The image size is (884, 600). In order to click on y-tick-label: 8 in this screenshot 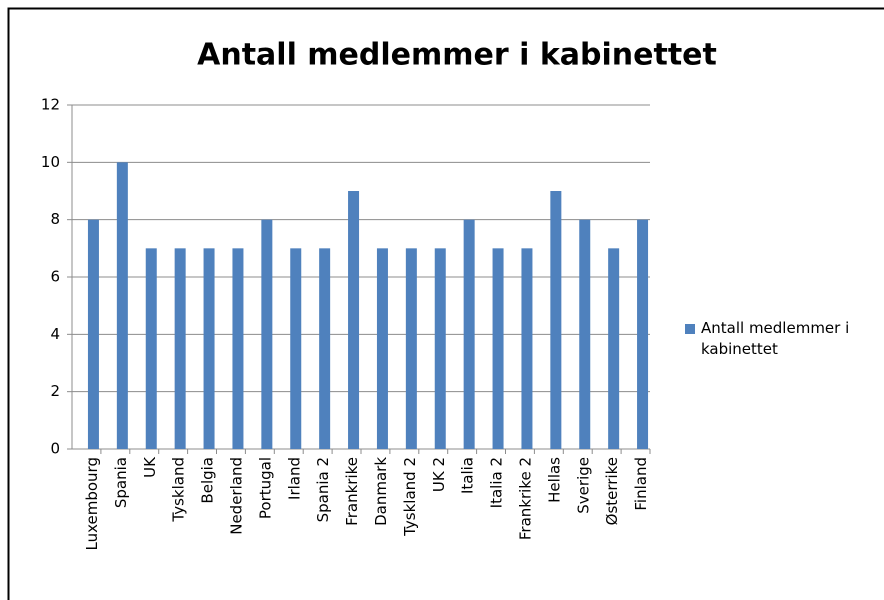, I will do `click(55, 219)`.